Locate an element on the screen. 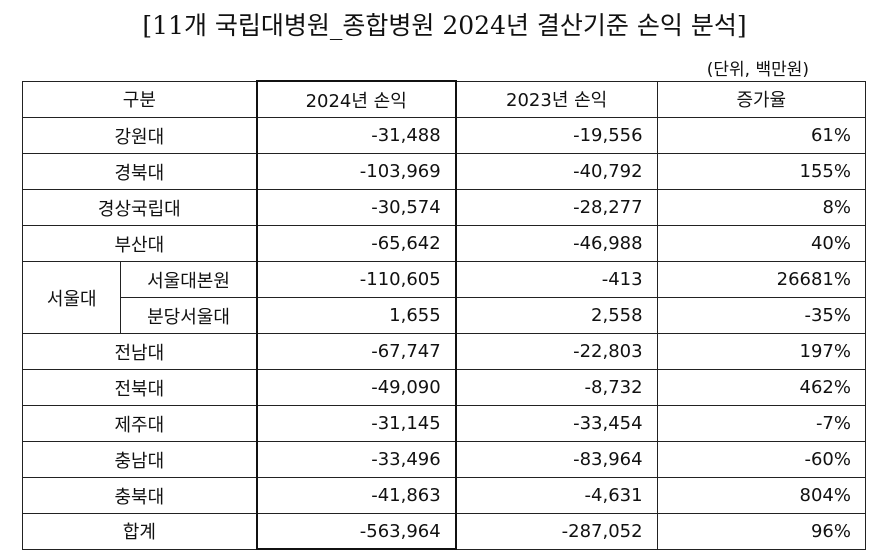 This screenshot has width=889, height=552. table-row: 전남대 -67,747 -22,803 197% is located at coordinates (444, 351).